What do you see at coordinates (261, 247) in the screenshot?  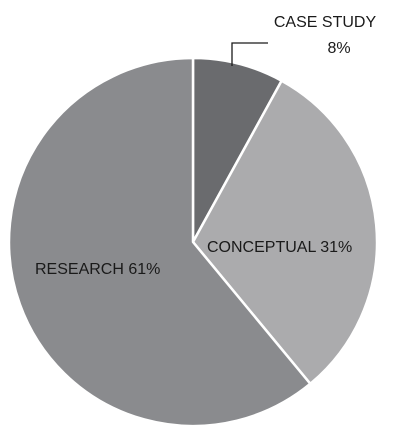 I see `conceptual-label: CONCEPTUAL` at bounding box center [261, 247].